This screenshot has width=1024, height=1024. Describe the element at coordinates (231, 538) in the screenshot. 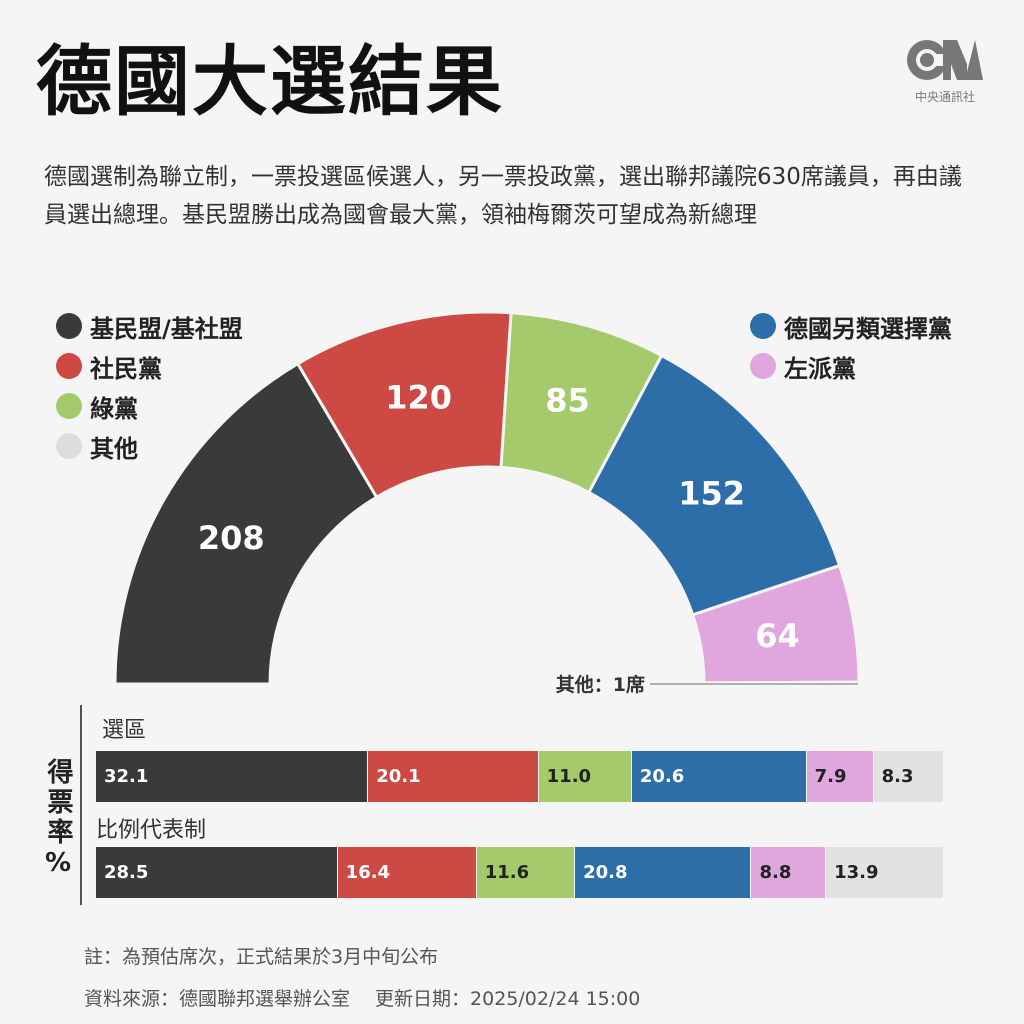

I see `seat-label: 208` at that location.